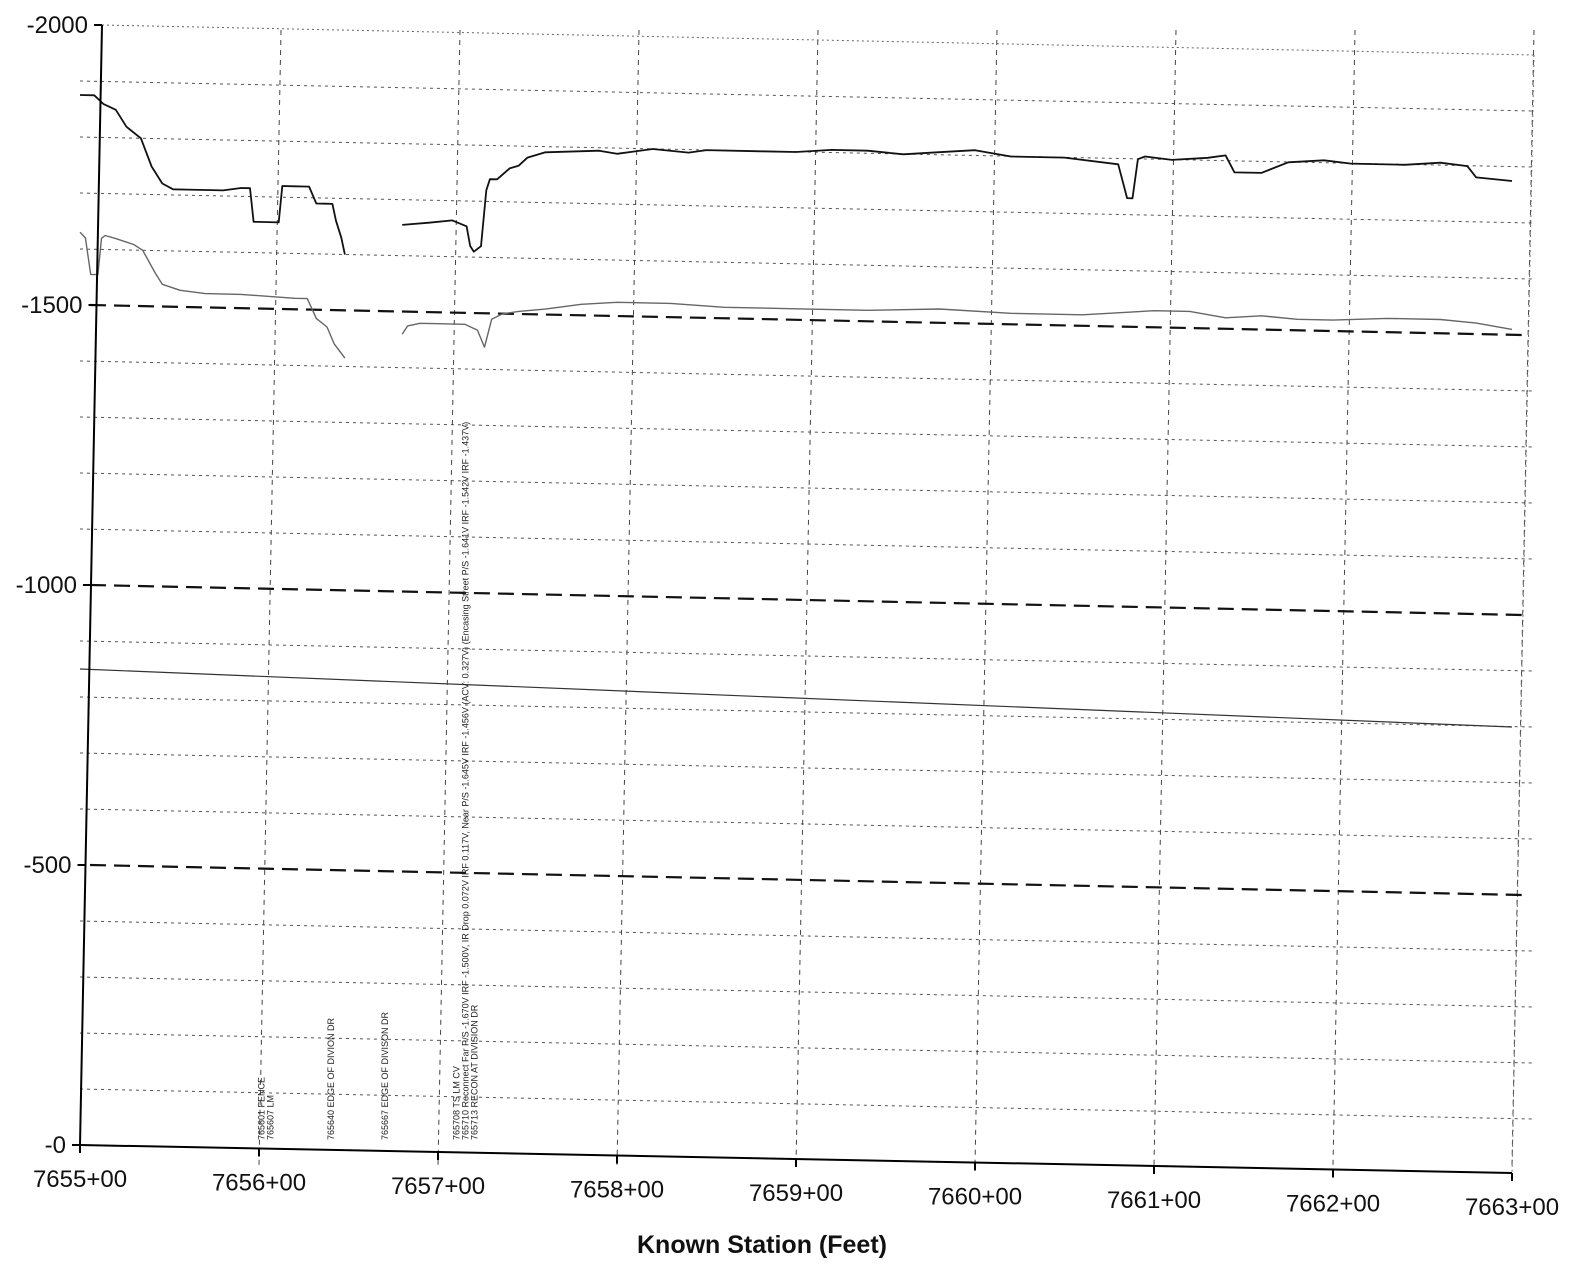 The image size is (1582, 1273). Describe the element at coordinates (261, 1108) in the screenshot. I see `station-annotation: 765601 FENCE` at that location.